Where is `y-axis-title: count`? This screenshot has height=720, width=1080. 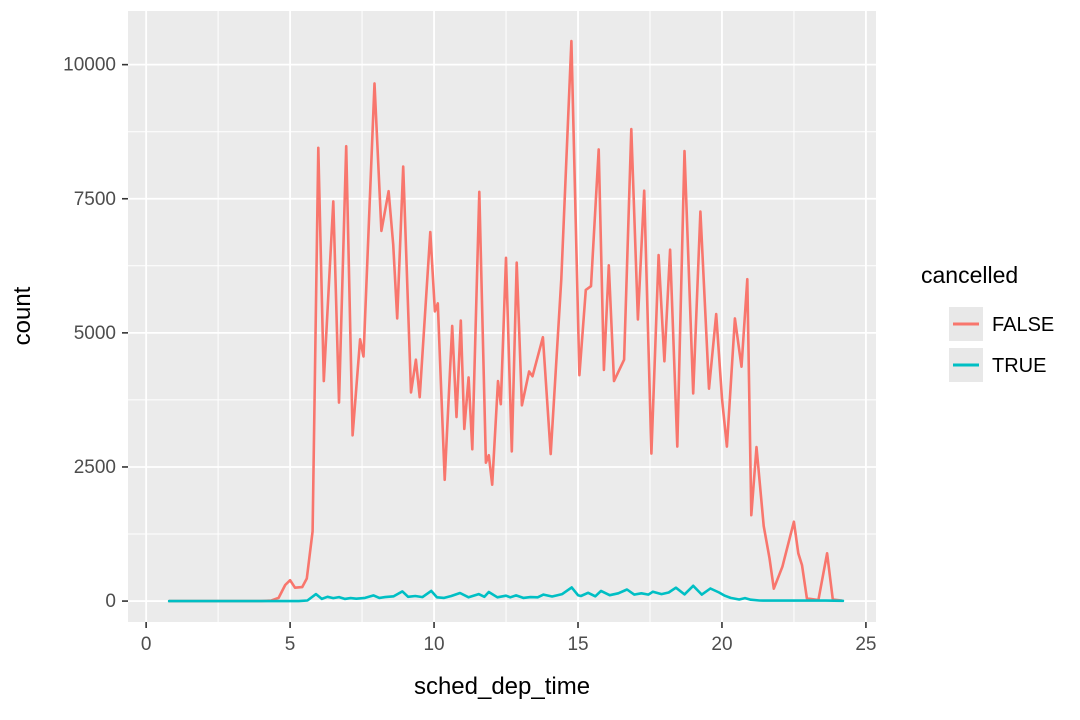 y-axis-title: count is located at coordinates (22, 315).